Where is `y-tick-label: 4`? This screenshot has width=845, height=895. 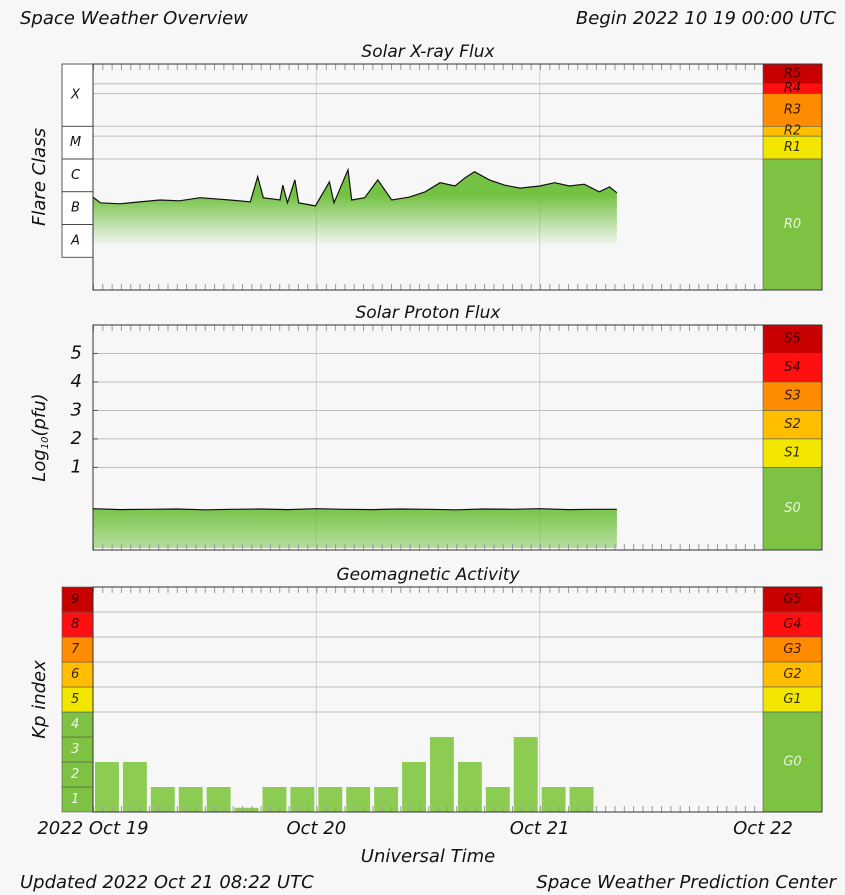 y-tick-label: 4 is located at coordinates (76, 381).